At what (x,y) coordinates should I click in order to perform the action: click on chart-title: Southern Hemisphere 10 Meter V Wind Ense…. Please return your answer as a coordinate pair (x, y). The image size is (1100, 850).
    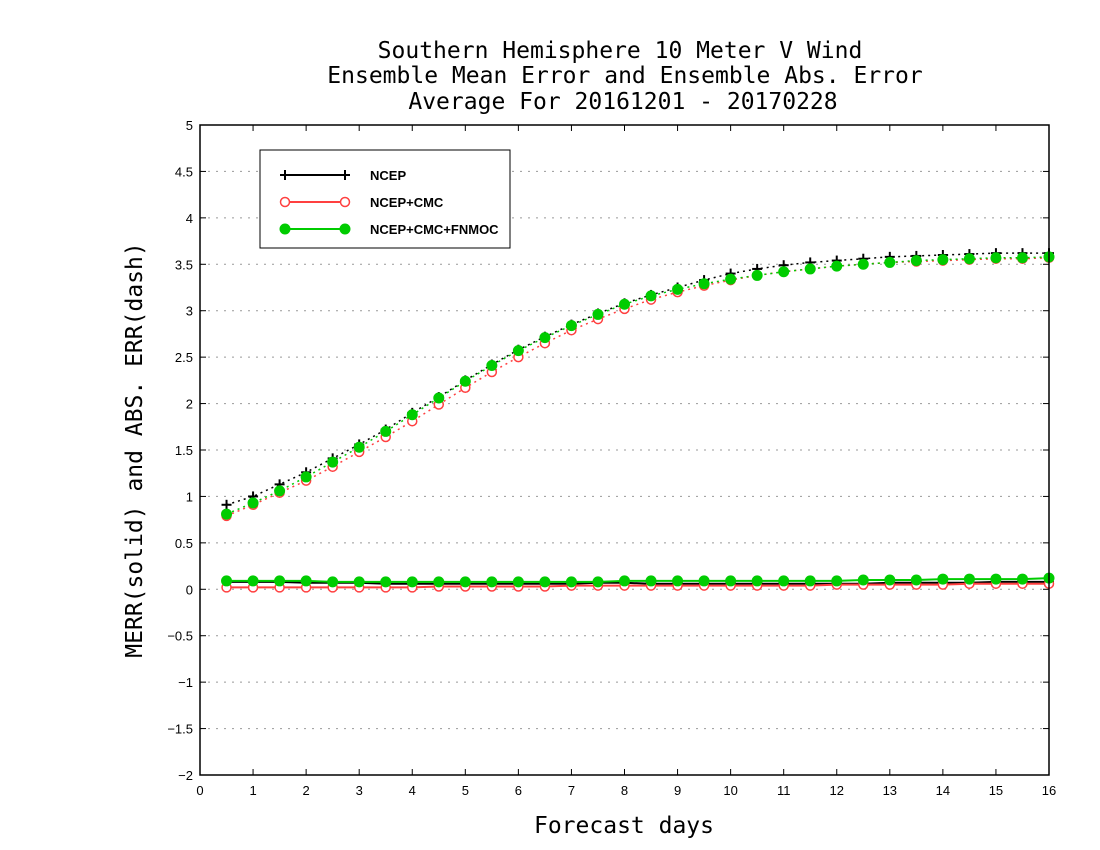
    Looking at the image, I should click on (624, 76).